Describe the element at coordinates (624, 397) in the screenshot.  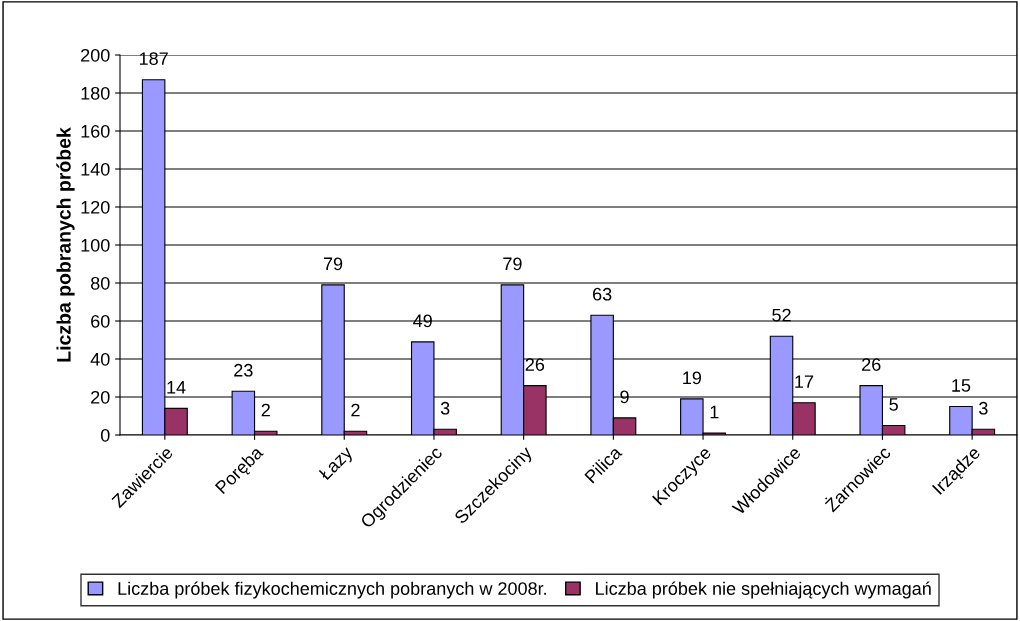
I see `data-label: 9` at that location.